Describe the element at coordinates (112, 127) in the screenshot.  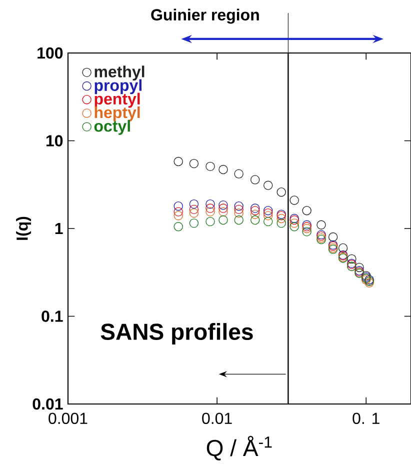
I see `legend-label: octyl` at that location.